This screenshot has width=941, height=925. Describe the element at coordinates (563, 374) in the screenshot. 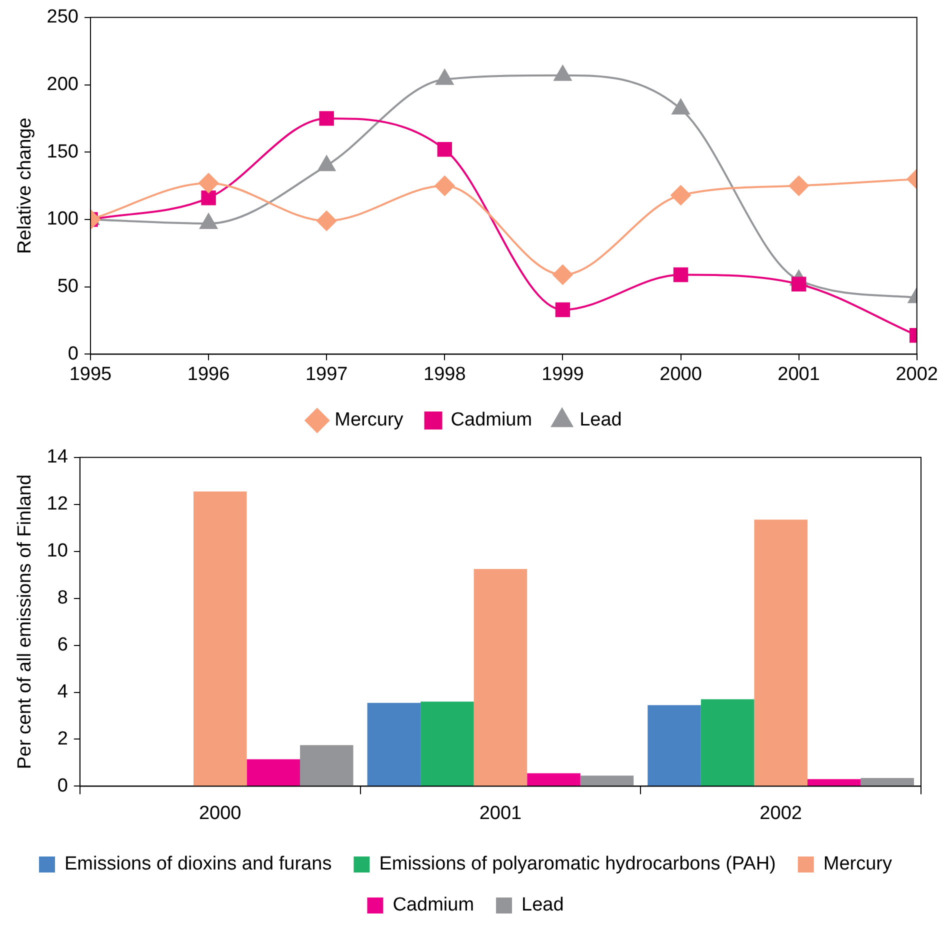

I see `x-tick-label: 1999` at that location.